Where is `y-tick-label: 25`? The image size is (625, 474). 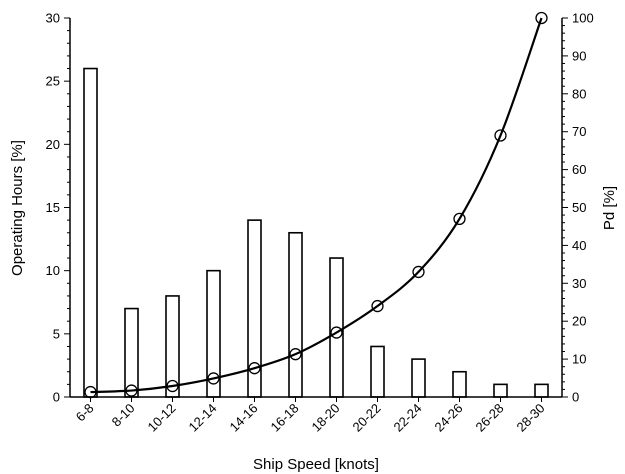
y-tick-label: 25 is located at coordinates (53, 81).